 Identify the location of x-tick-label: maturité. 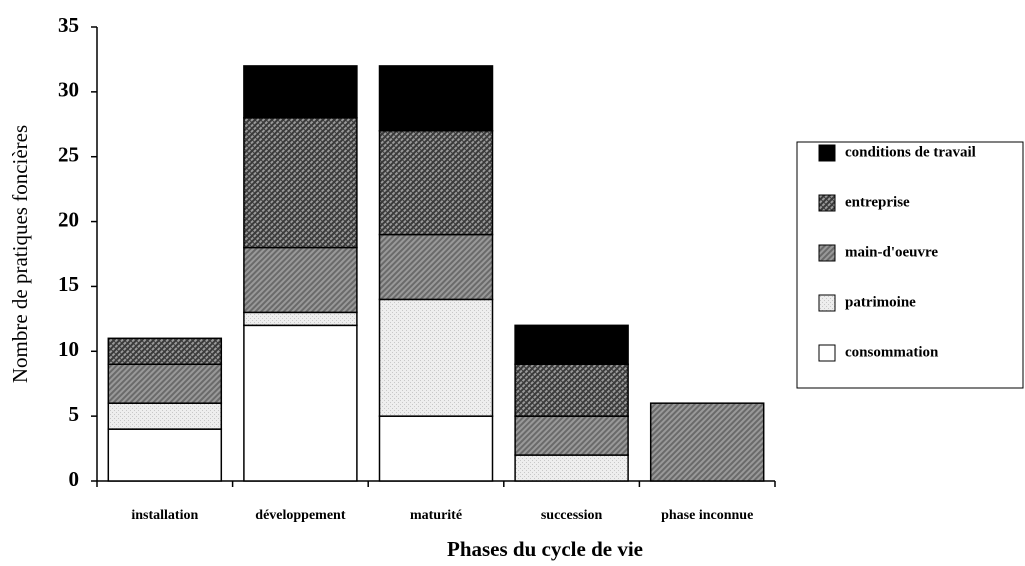
(436, 515).